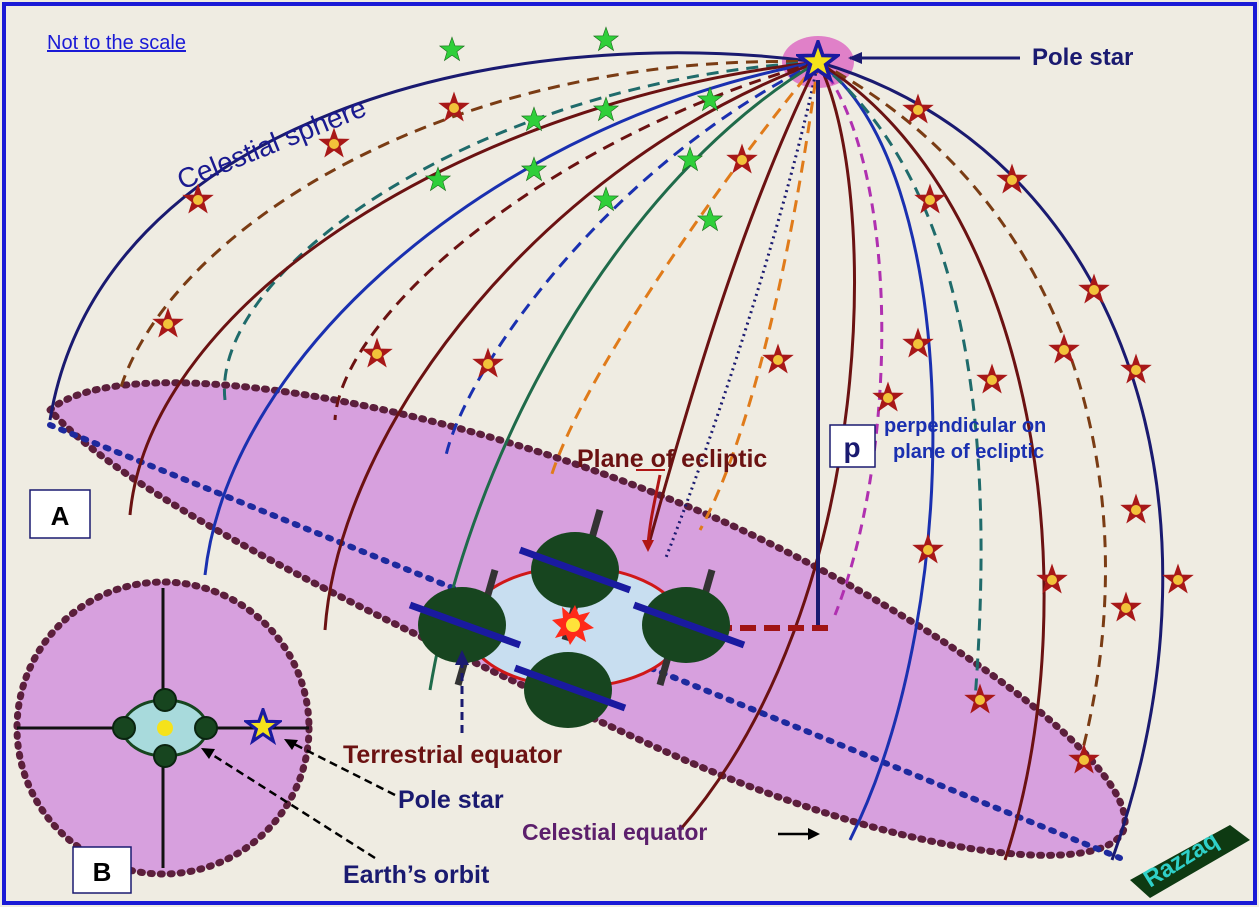  I want to click on p-box, so click(852, 446).